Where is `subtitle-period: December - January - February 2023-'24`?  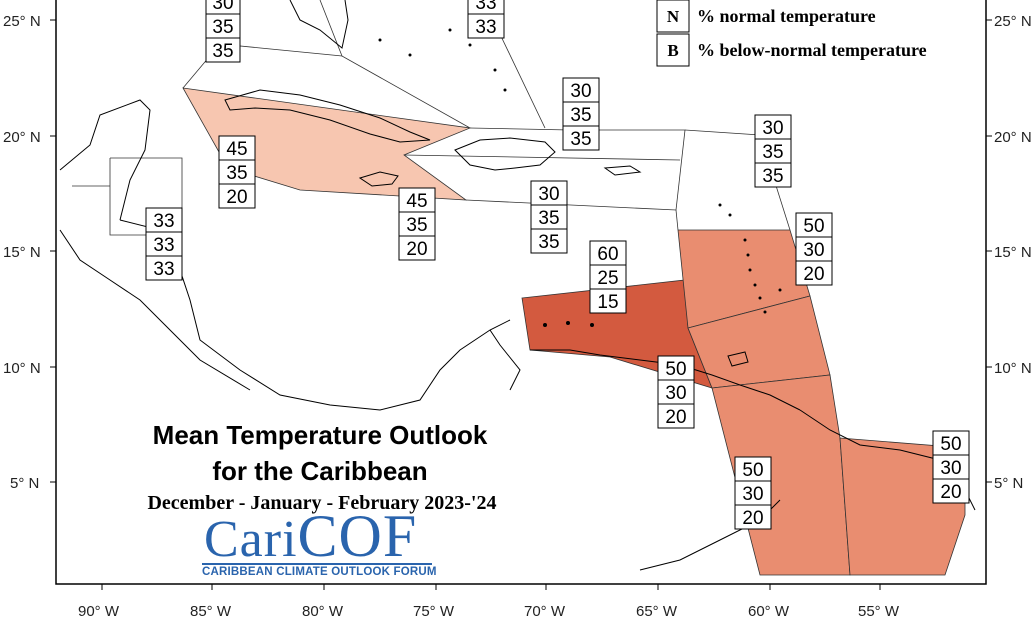 subtitle-period: December - January - February 2023-'24 is located at coordinates (322, 503).